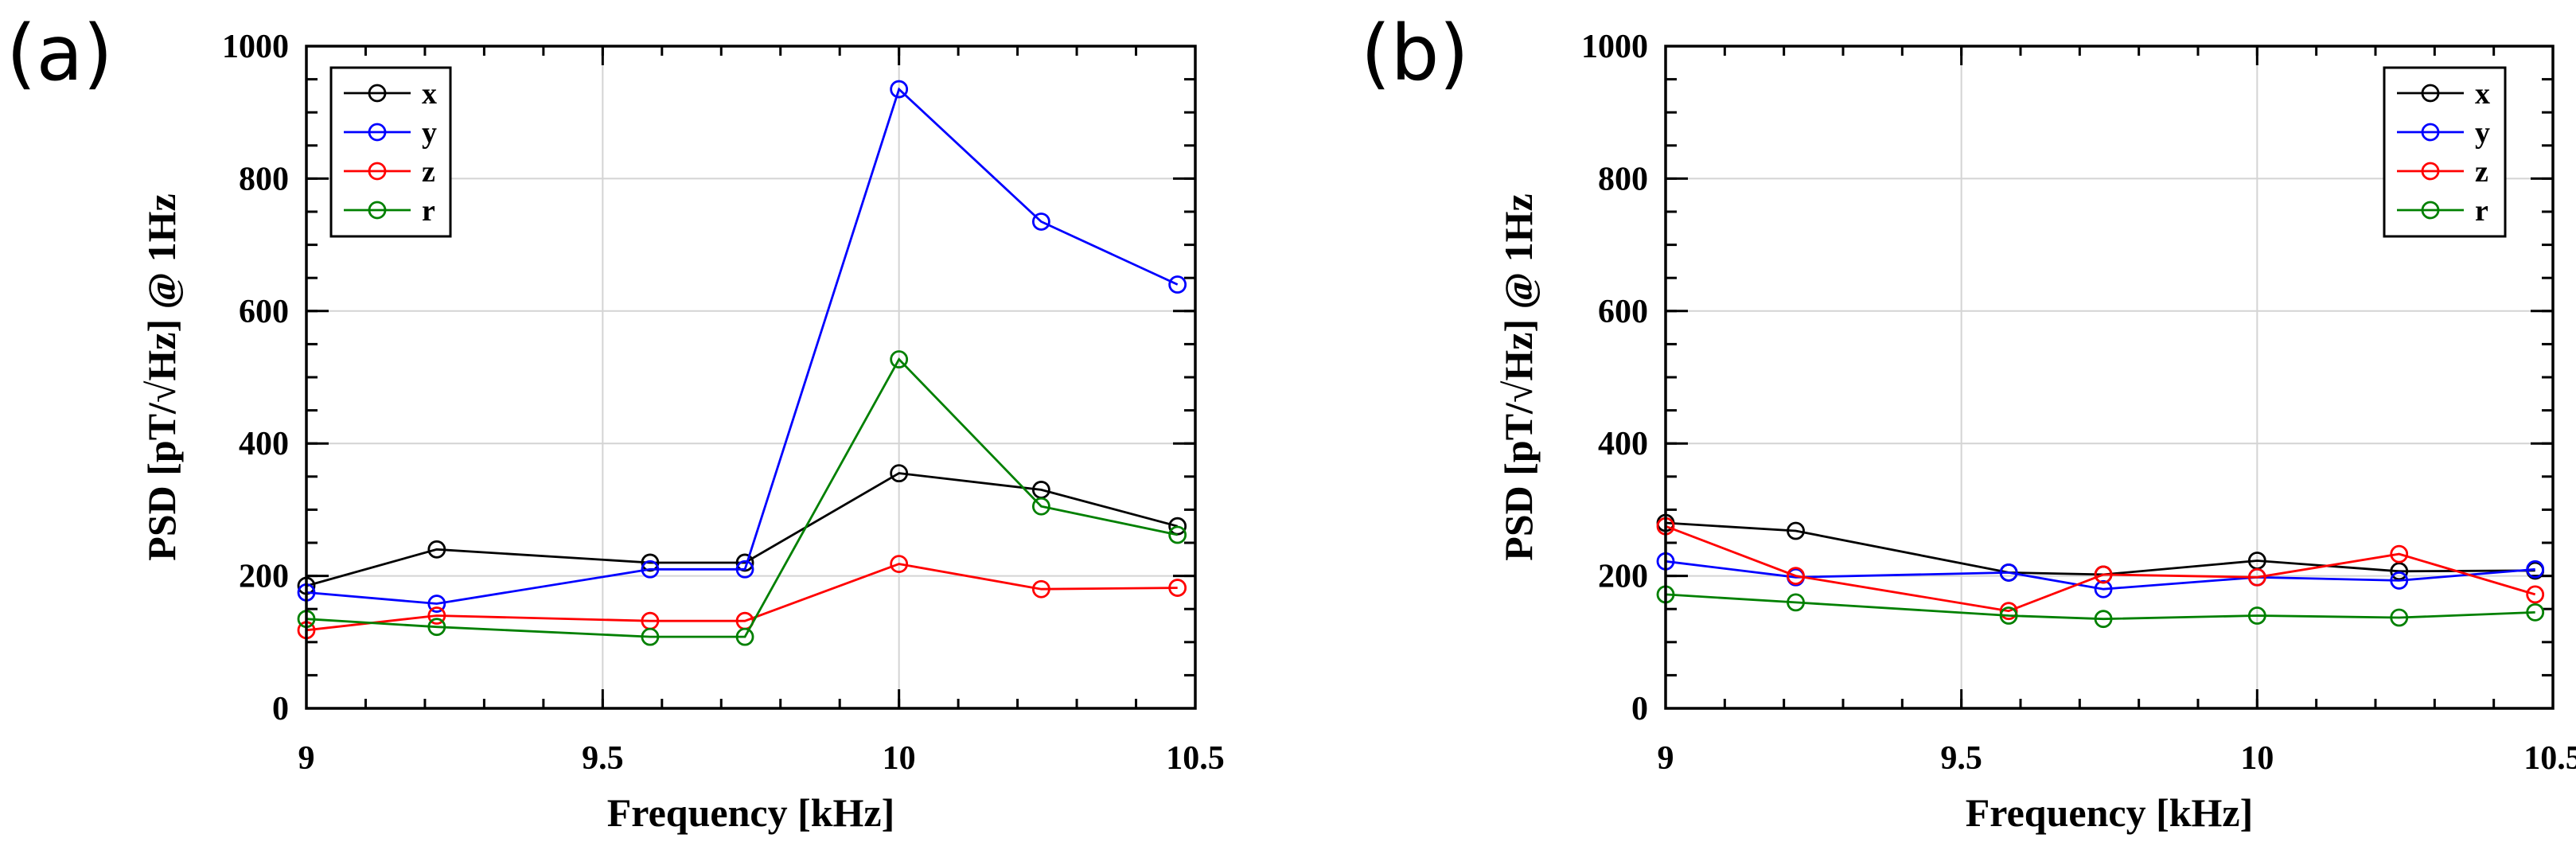 The width and height of the screenshot is (2576, 850). Describe the element at coordinates (60, 54) in the screenshot. I see `panel-letter: (a)` at that location.